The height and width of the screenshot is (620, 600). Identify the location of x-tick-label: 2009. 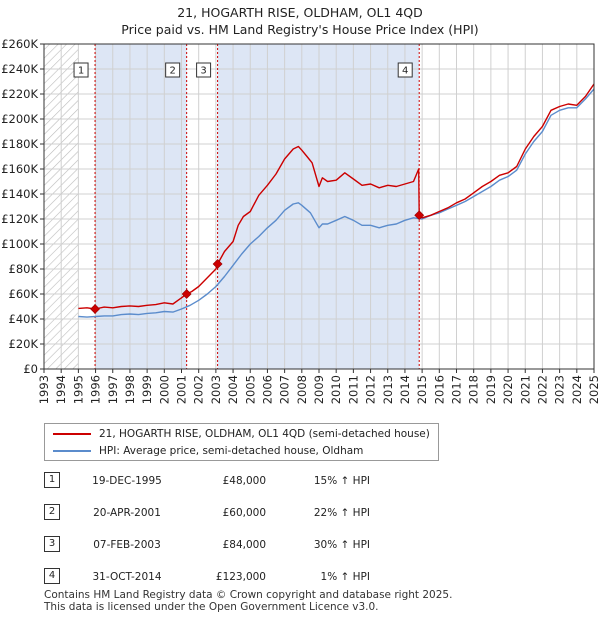
(319, 389).